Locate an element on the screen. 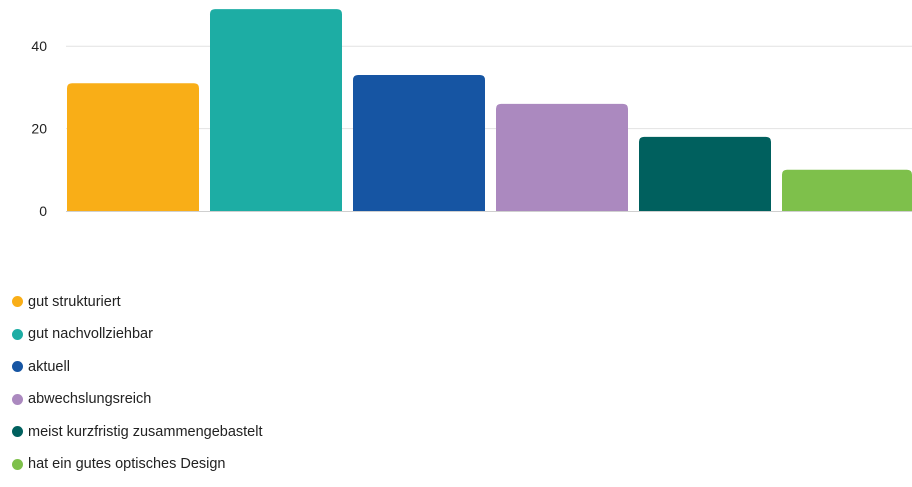 Image resolution: width=912 pixels, height=487 pixels. legend-label: gut strukturiert is located at coordinates (74, 301).